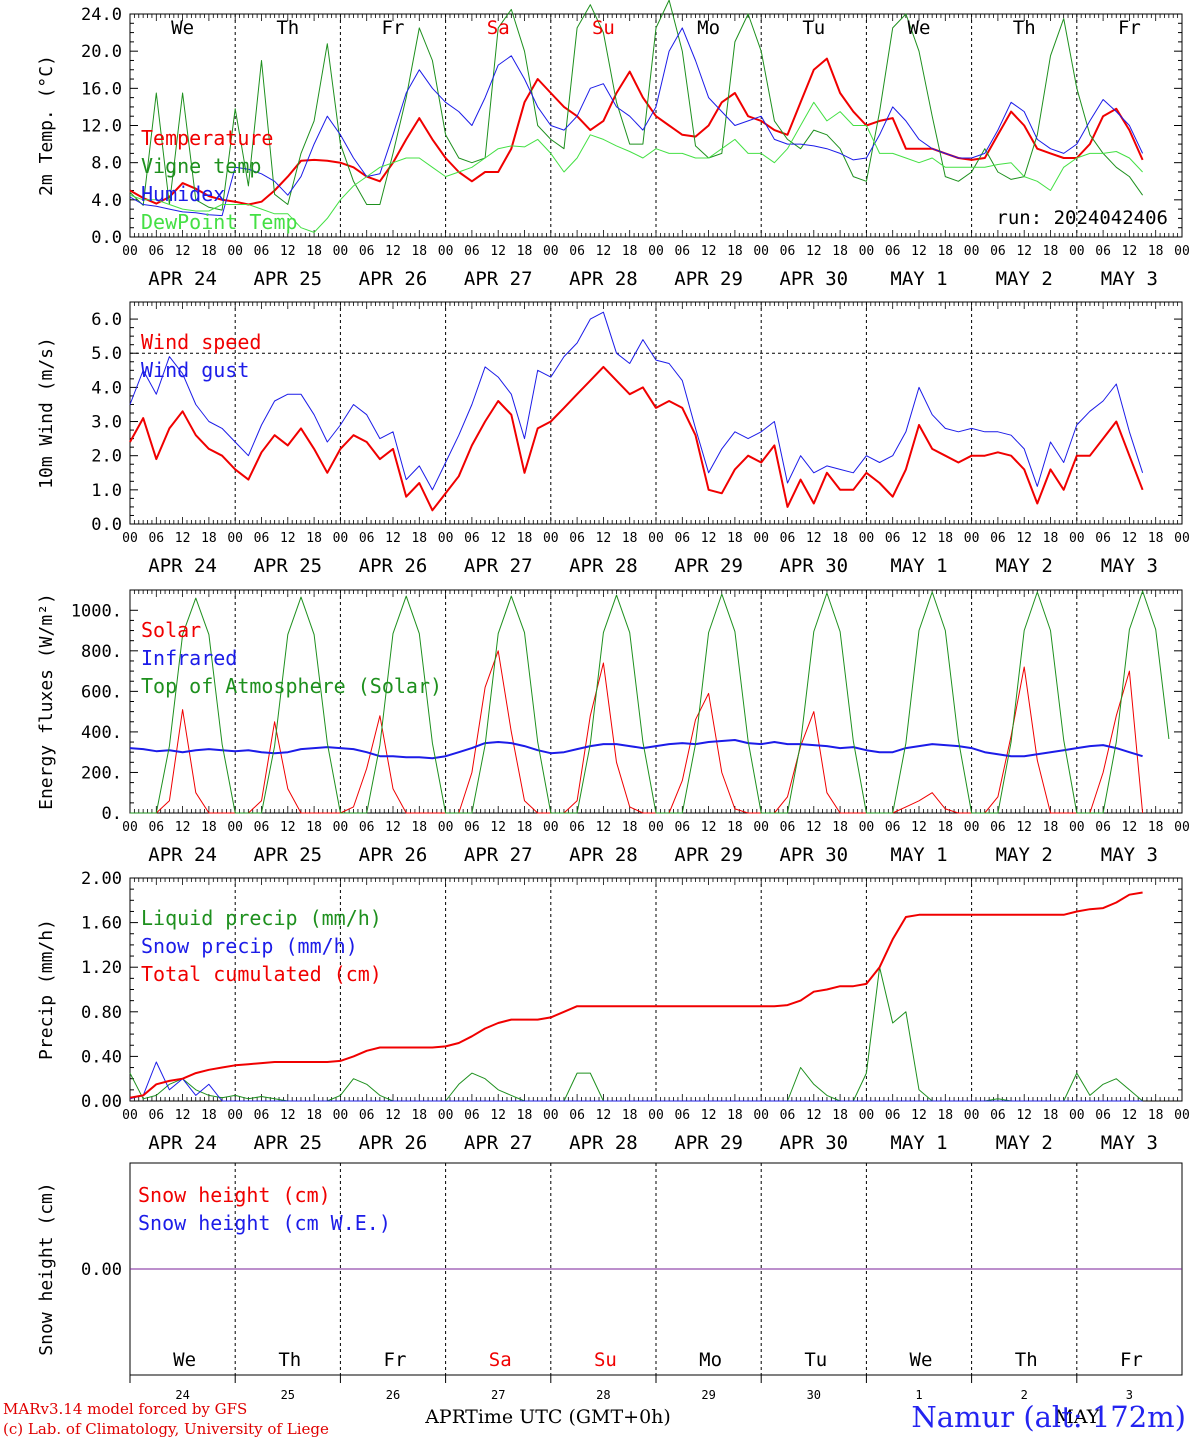  What do you see at coordinates (101, 692) in the screenshot?
I see `y-tick-label: 600.` at bounding box center [101, 692].